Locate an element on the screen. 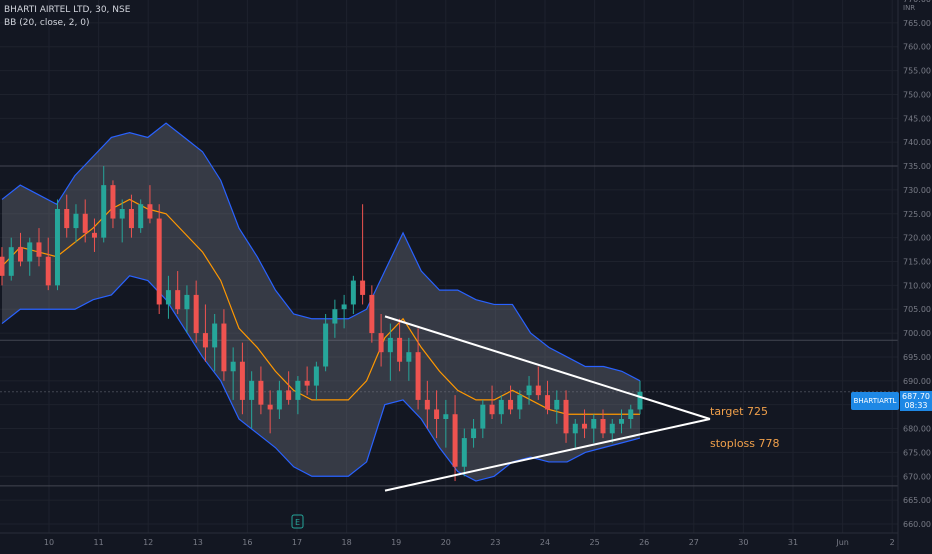  x-tick-label: 23 is located at coordinates (495, 542).